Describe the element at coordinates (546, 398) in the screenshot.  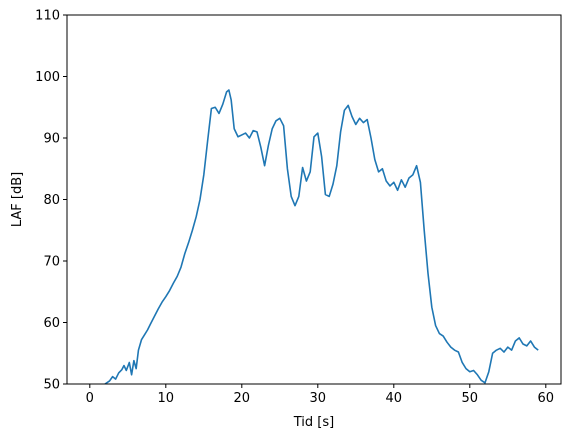
I see `x-tick-label: 60` at that location.